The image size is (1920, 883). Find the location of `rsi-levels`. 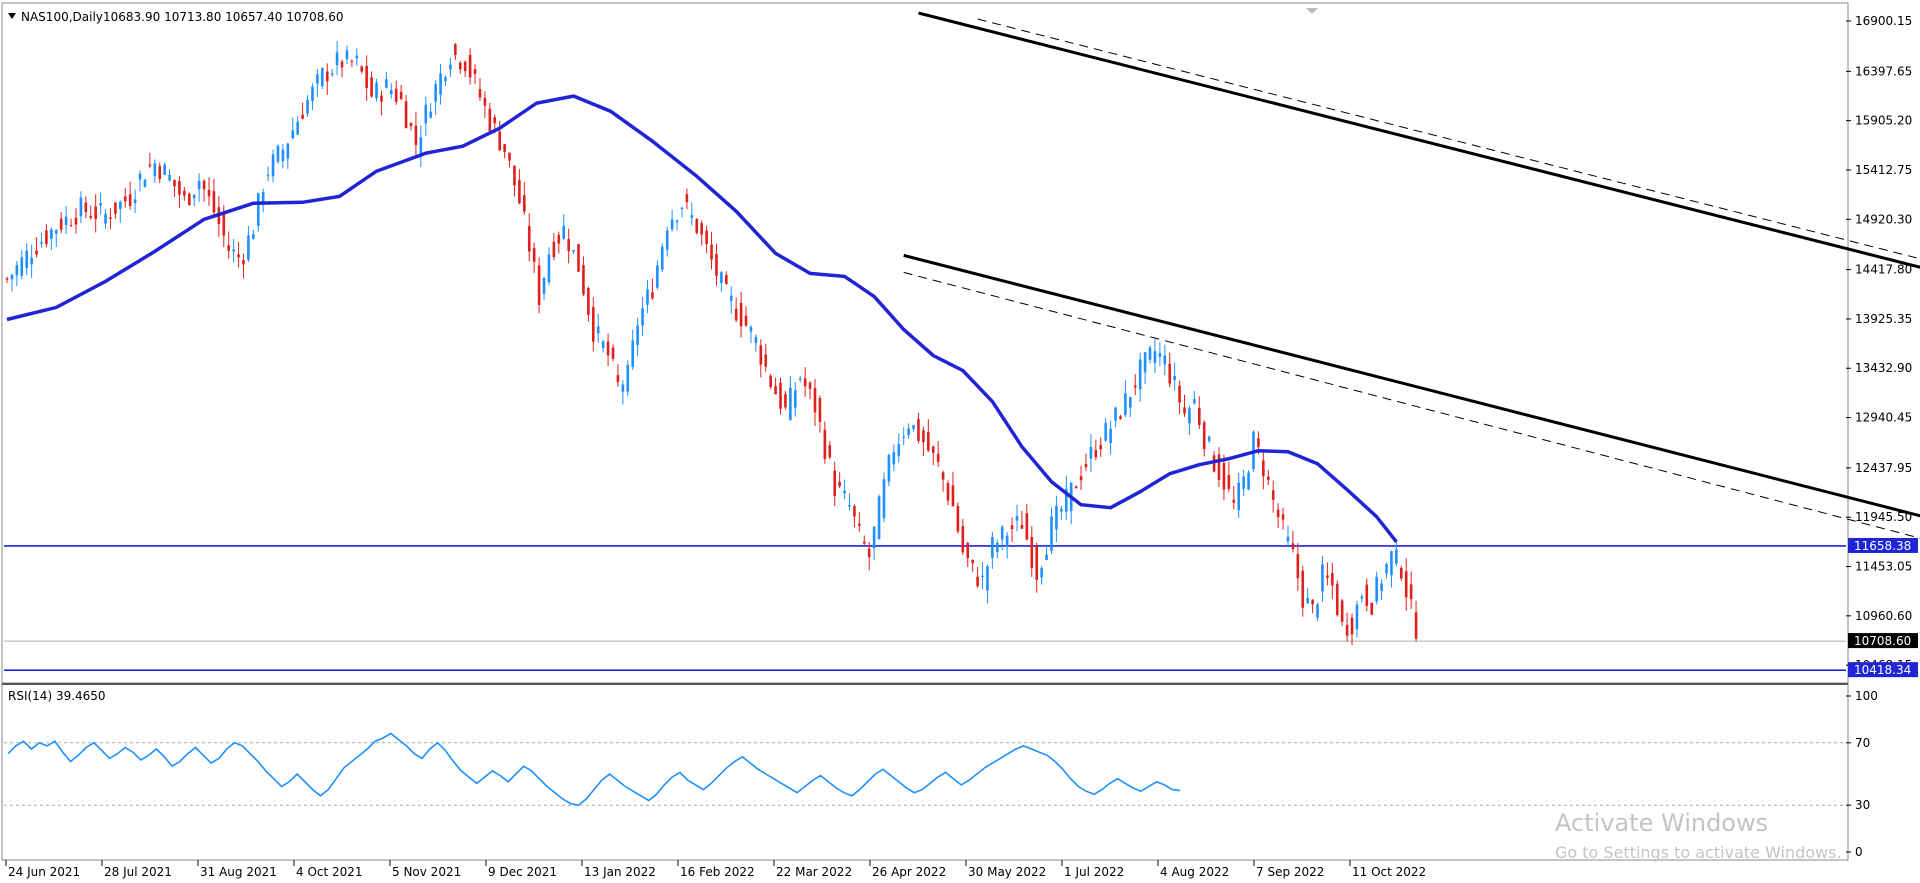

rsi-levels is located at coordinates (925, 774).